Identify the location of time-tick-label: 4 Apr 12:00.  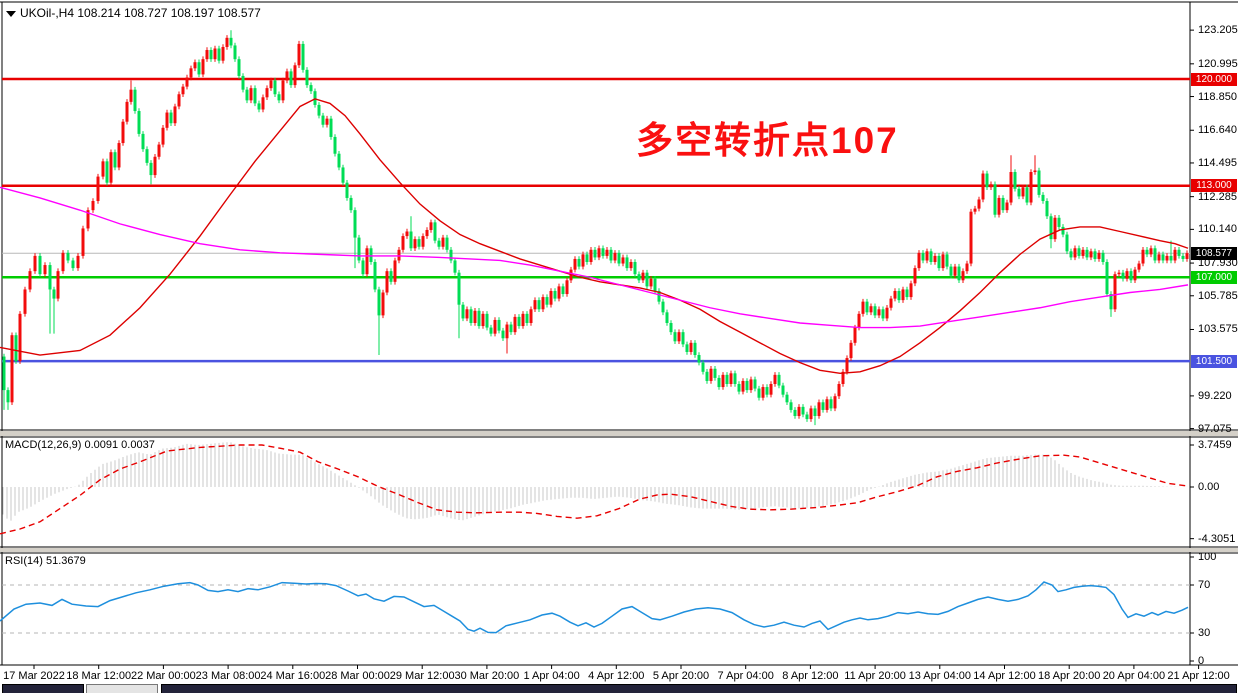
(616, 676).